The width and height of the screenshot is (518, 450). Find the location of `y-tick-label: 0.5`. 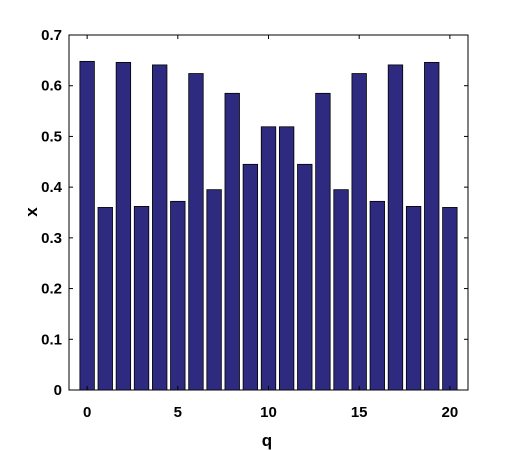

y-tick-label: 0.5 is located at coordinates (51, 136).